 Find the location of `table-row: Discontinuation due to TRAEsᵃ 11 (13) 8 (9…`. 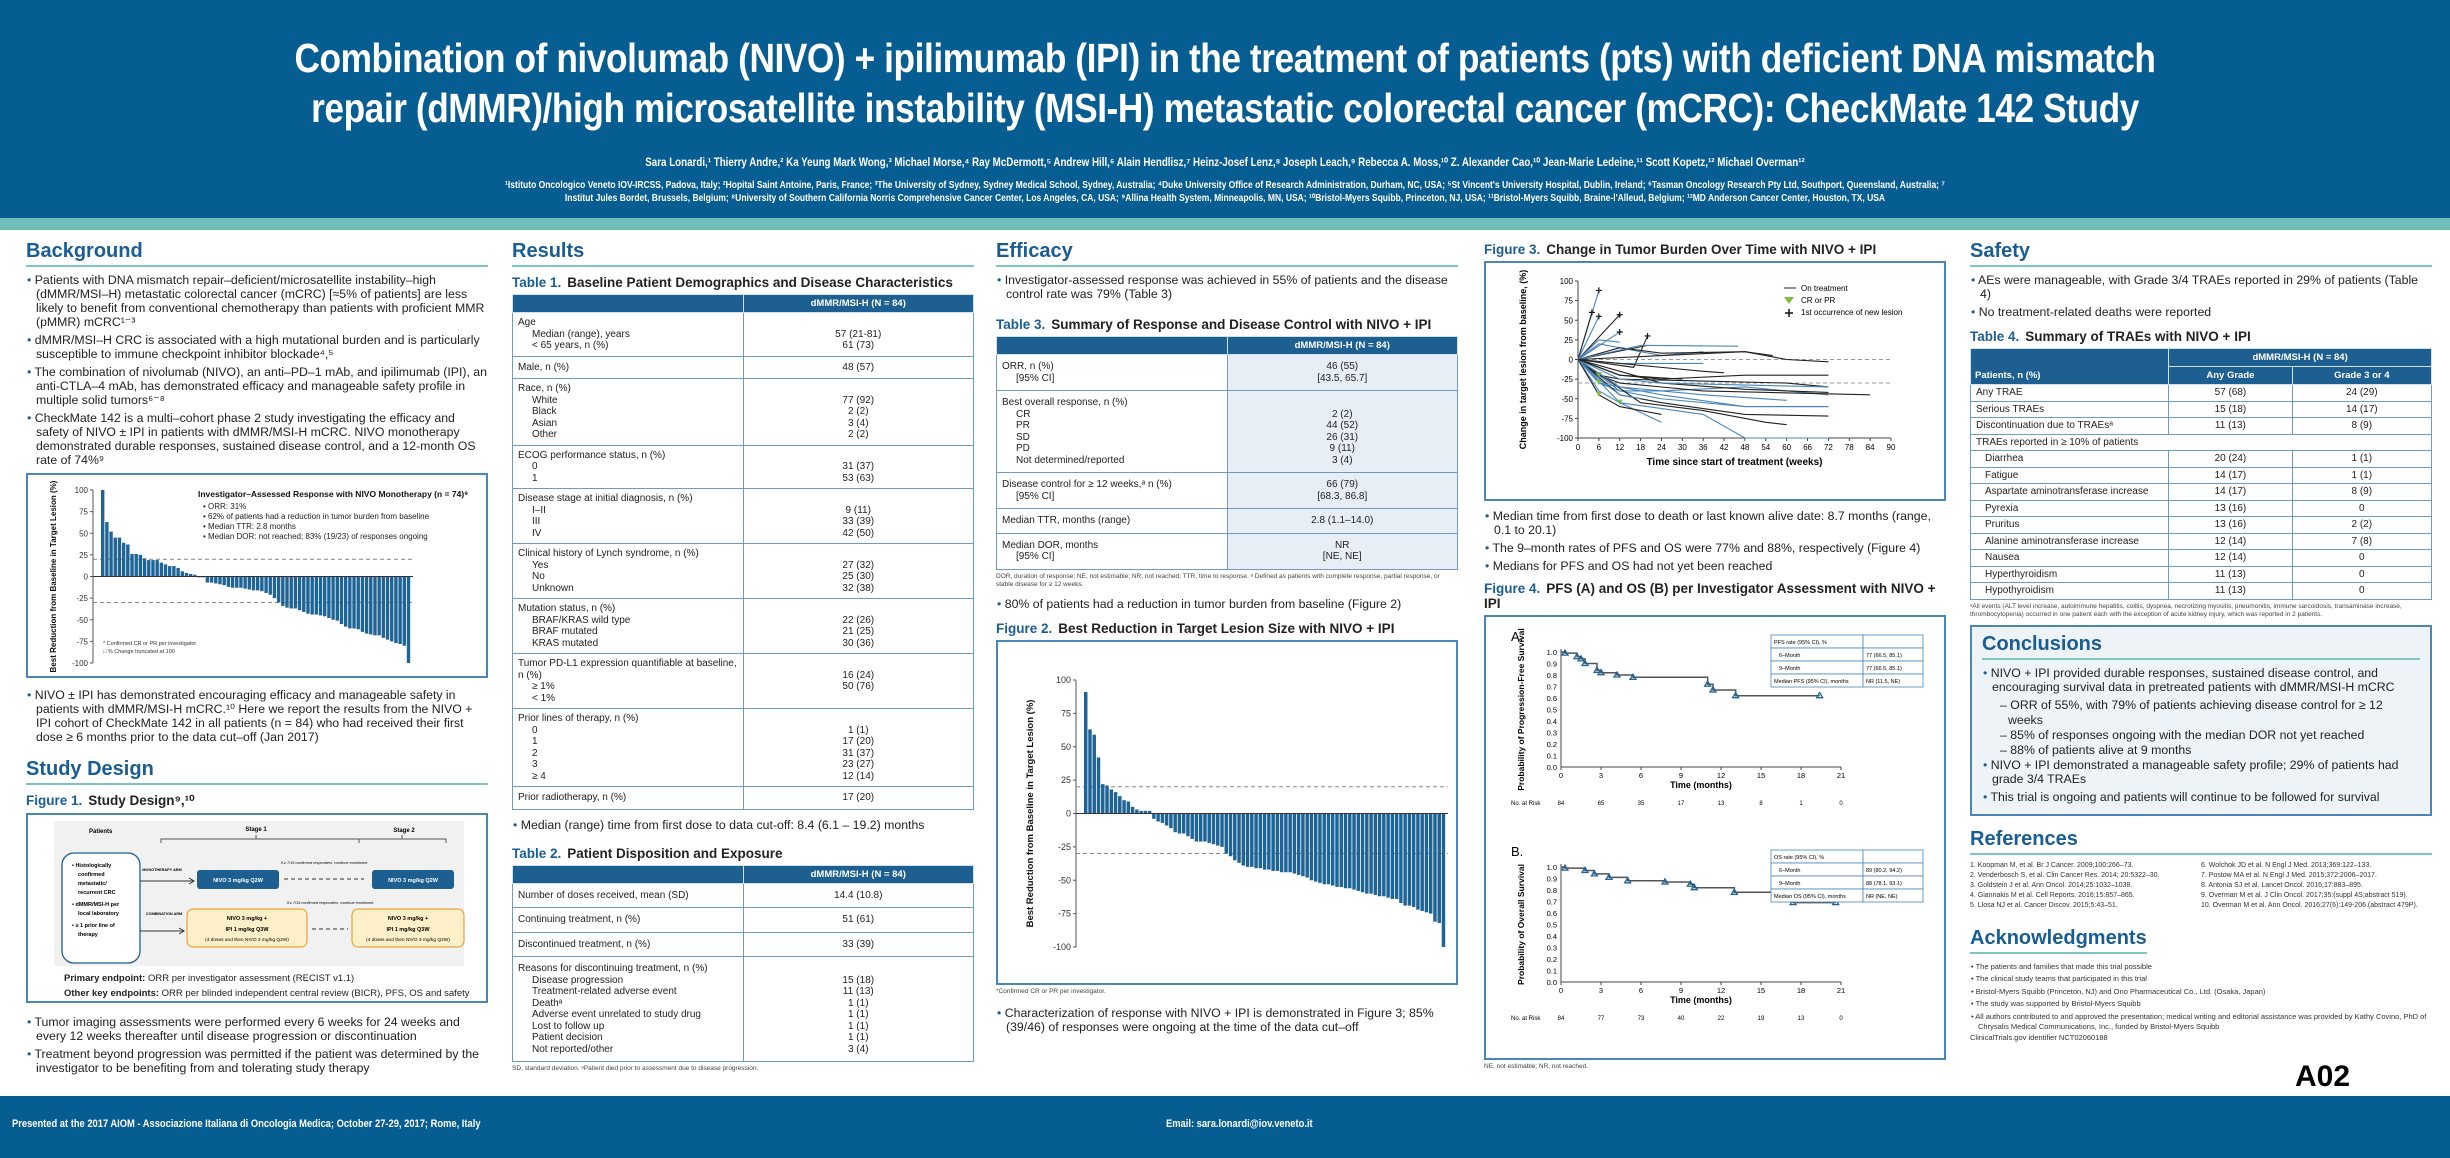

table-row: Discontinuation due to TRAEsᵃ 11 (13) 8 (9… is located at coordinates (2201, 426).